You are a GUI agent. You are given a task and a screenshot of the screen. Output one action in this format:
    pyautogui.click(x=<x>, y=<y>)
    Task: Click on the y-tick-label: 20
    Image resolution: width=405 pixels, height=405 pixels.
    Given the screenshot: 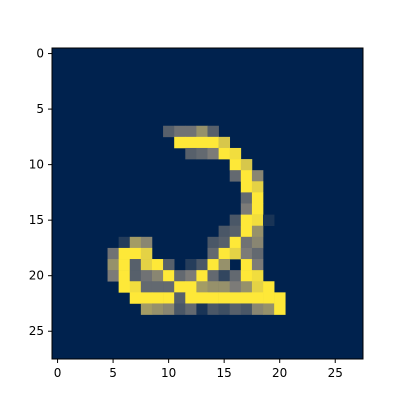 What is the action you would take?
    pyautogui.click(x=36, y=276)
    